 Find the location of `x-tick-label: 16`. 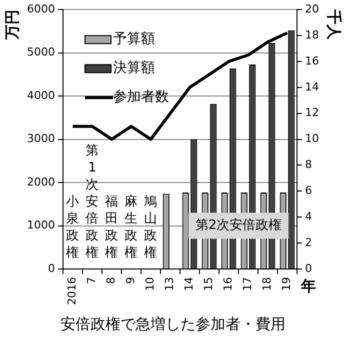

x-tick-label: 16 is located at coordinates (228, 284).